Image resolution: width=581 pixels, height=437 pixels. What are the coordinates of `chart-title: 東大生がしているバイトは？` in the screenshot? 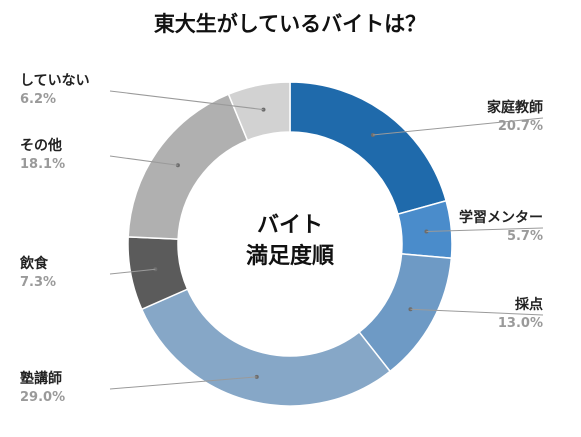 It's located at (290, 24).